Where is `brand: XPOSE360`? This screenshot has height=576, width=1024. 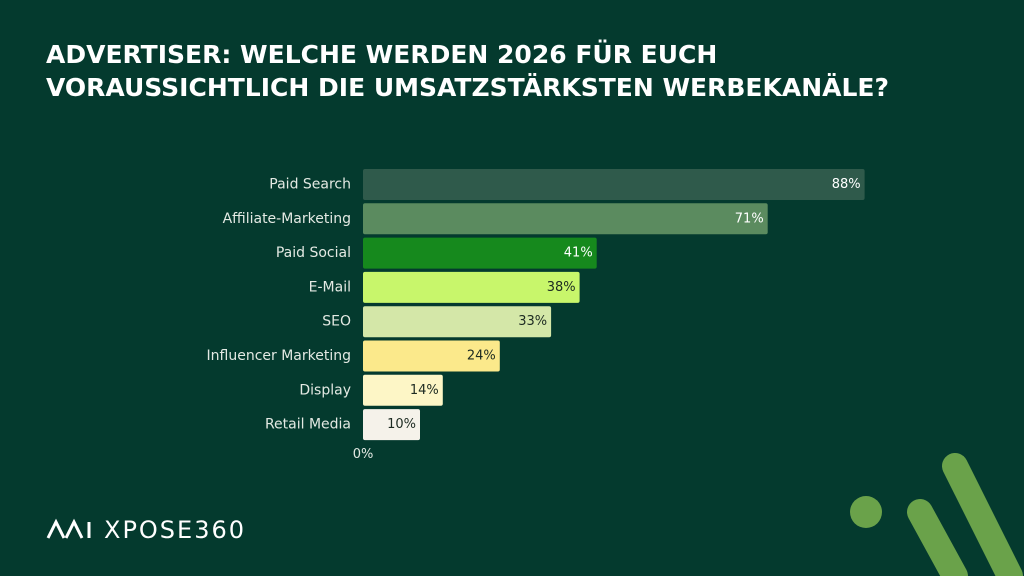 brand: XPOSE360 is located at coordinates (175, 530).